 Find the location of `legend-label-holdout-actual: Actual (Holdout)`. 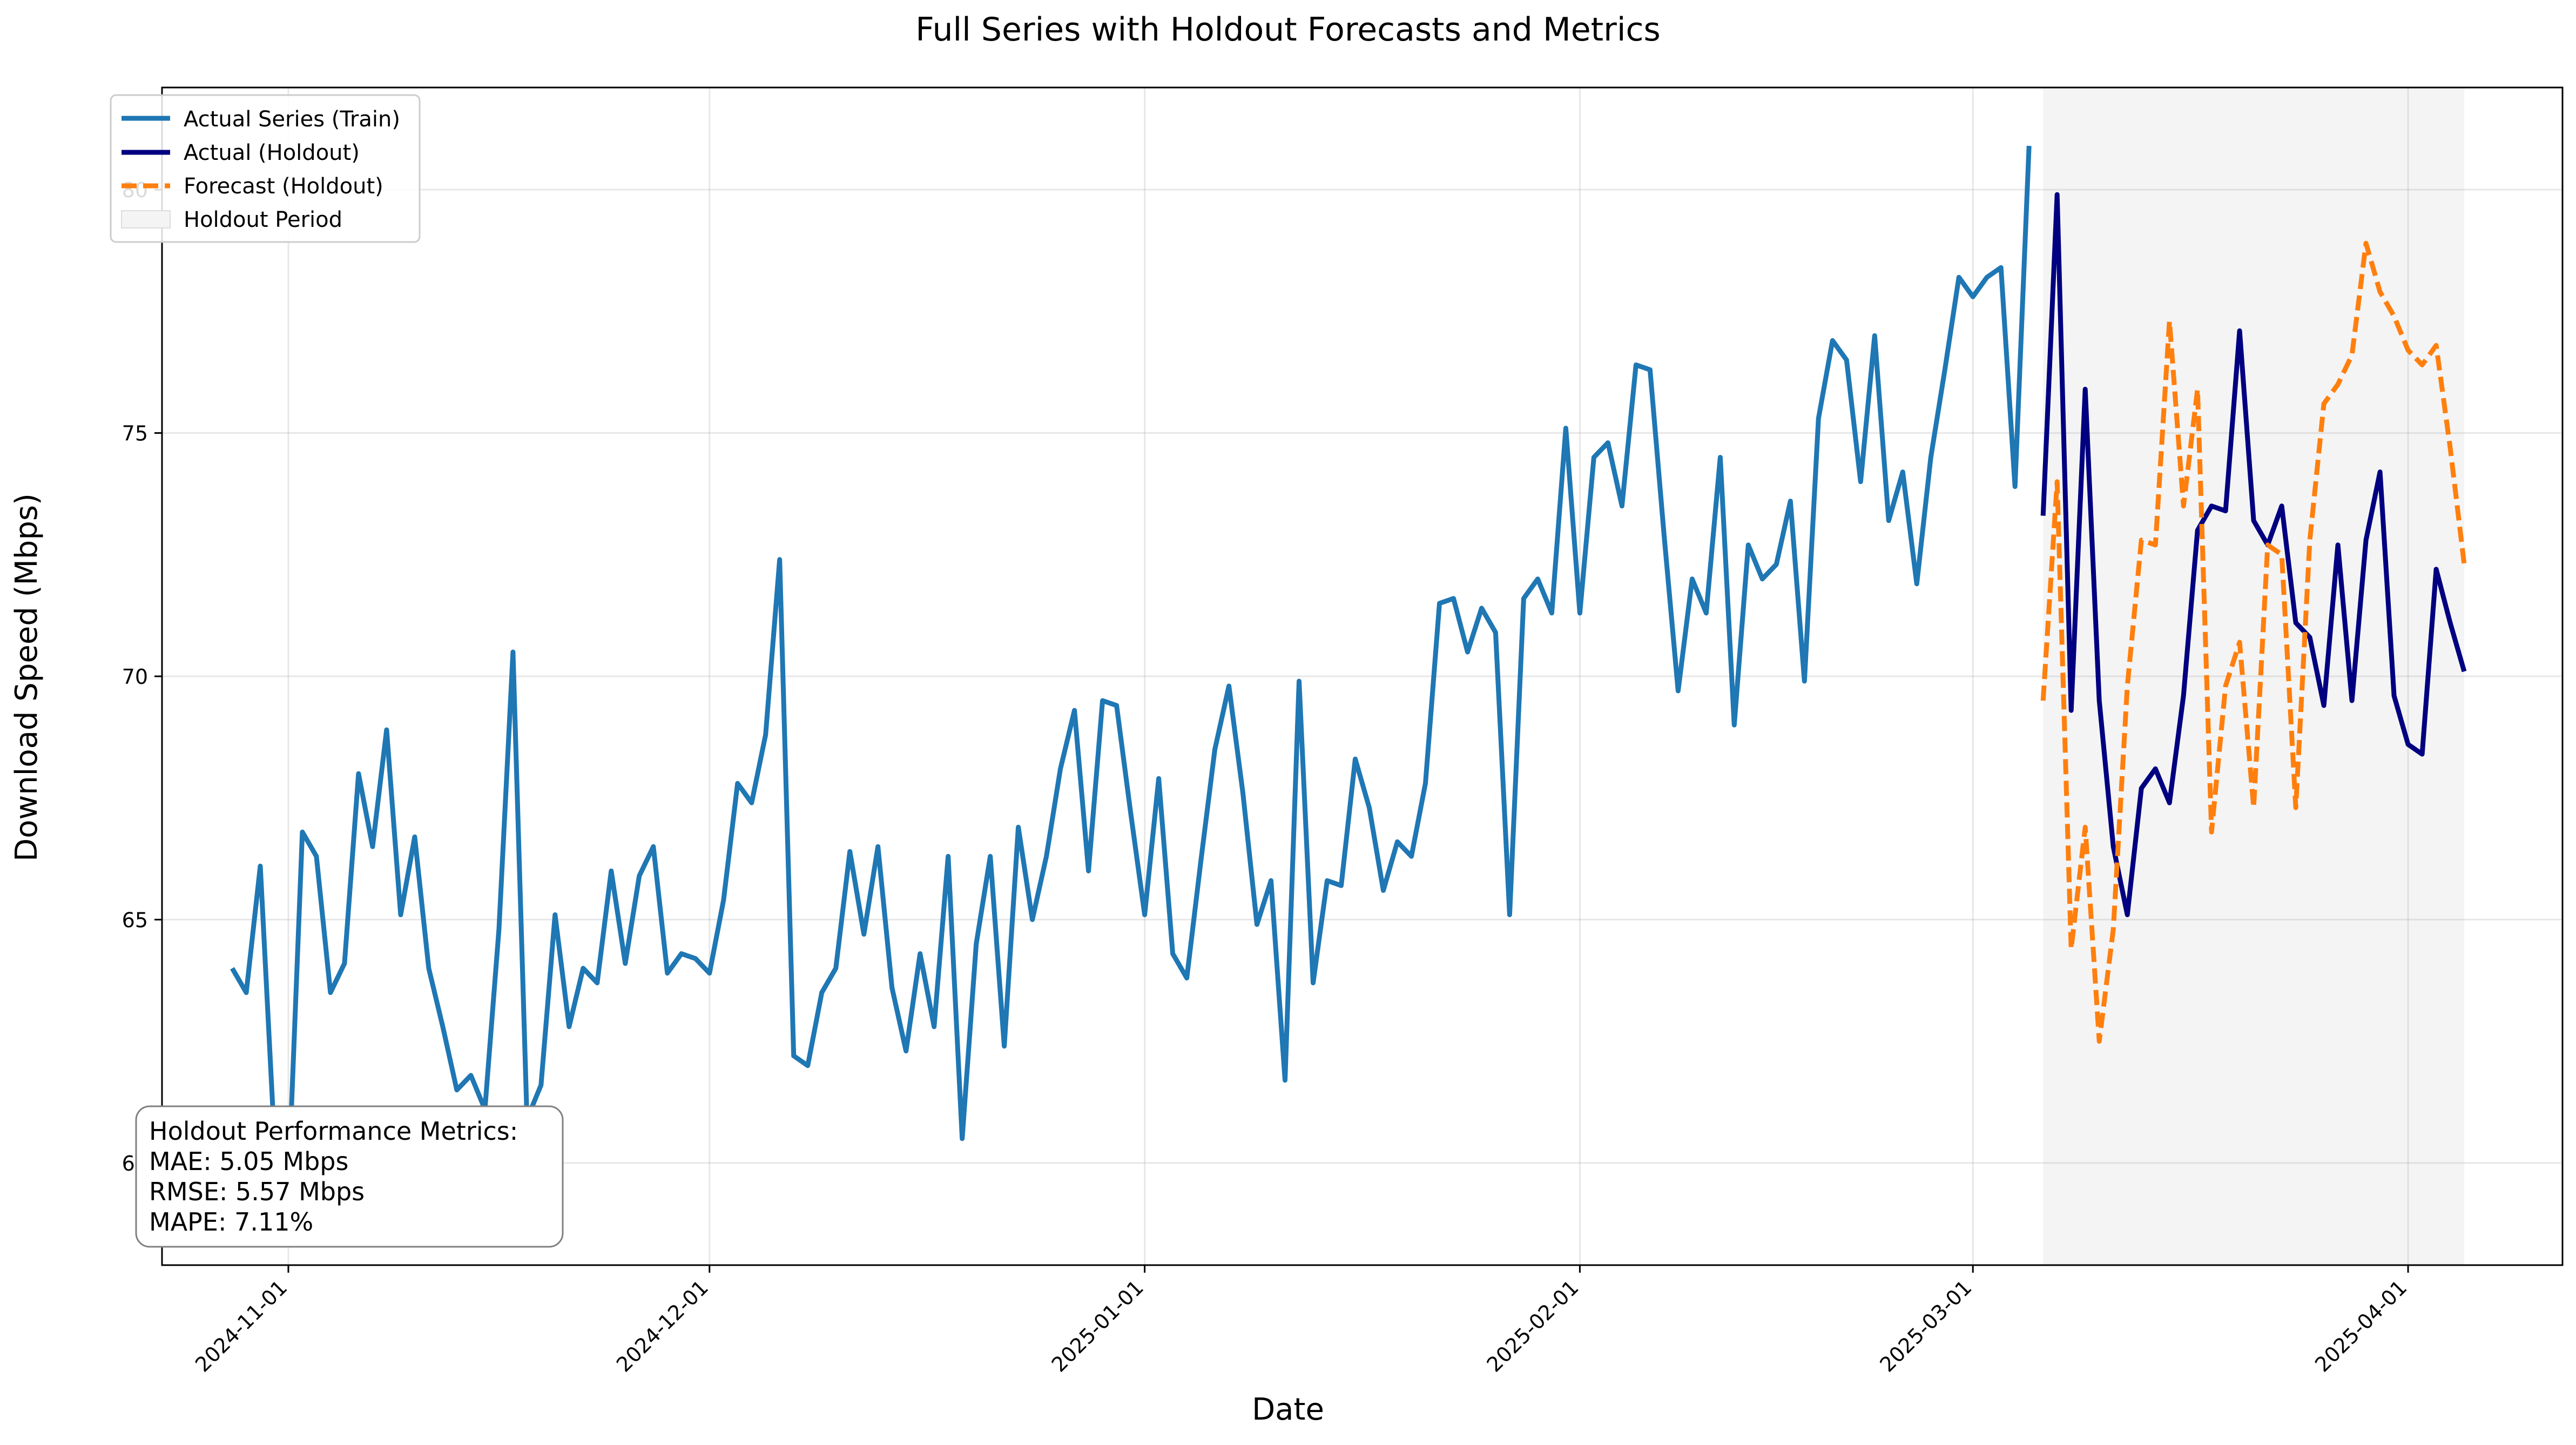

legend-label-holdout-actual: Actual (Holdout) is located at coordinates (272, 152).